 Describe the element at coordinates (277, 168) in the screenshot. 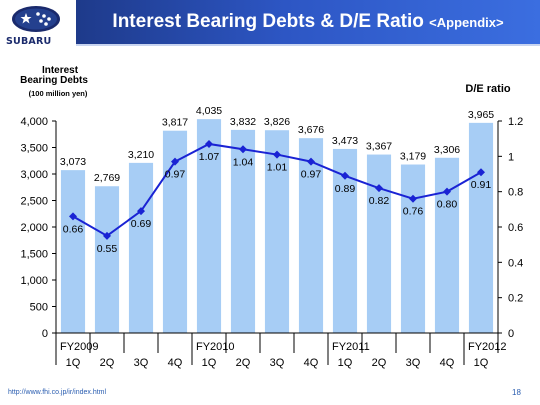

I see `ratio-value-label: 1.01` at that location.